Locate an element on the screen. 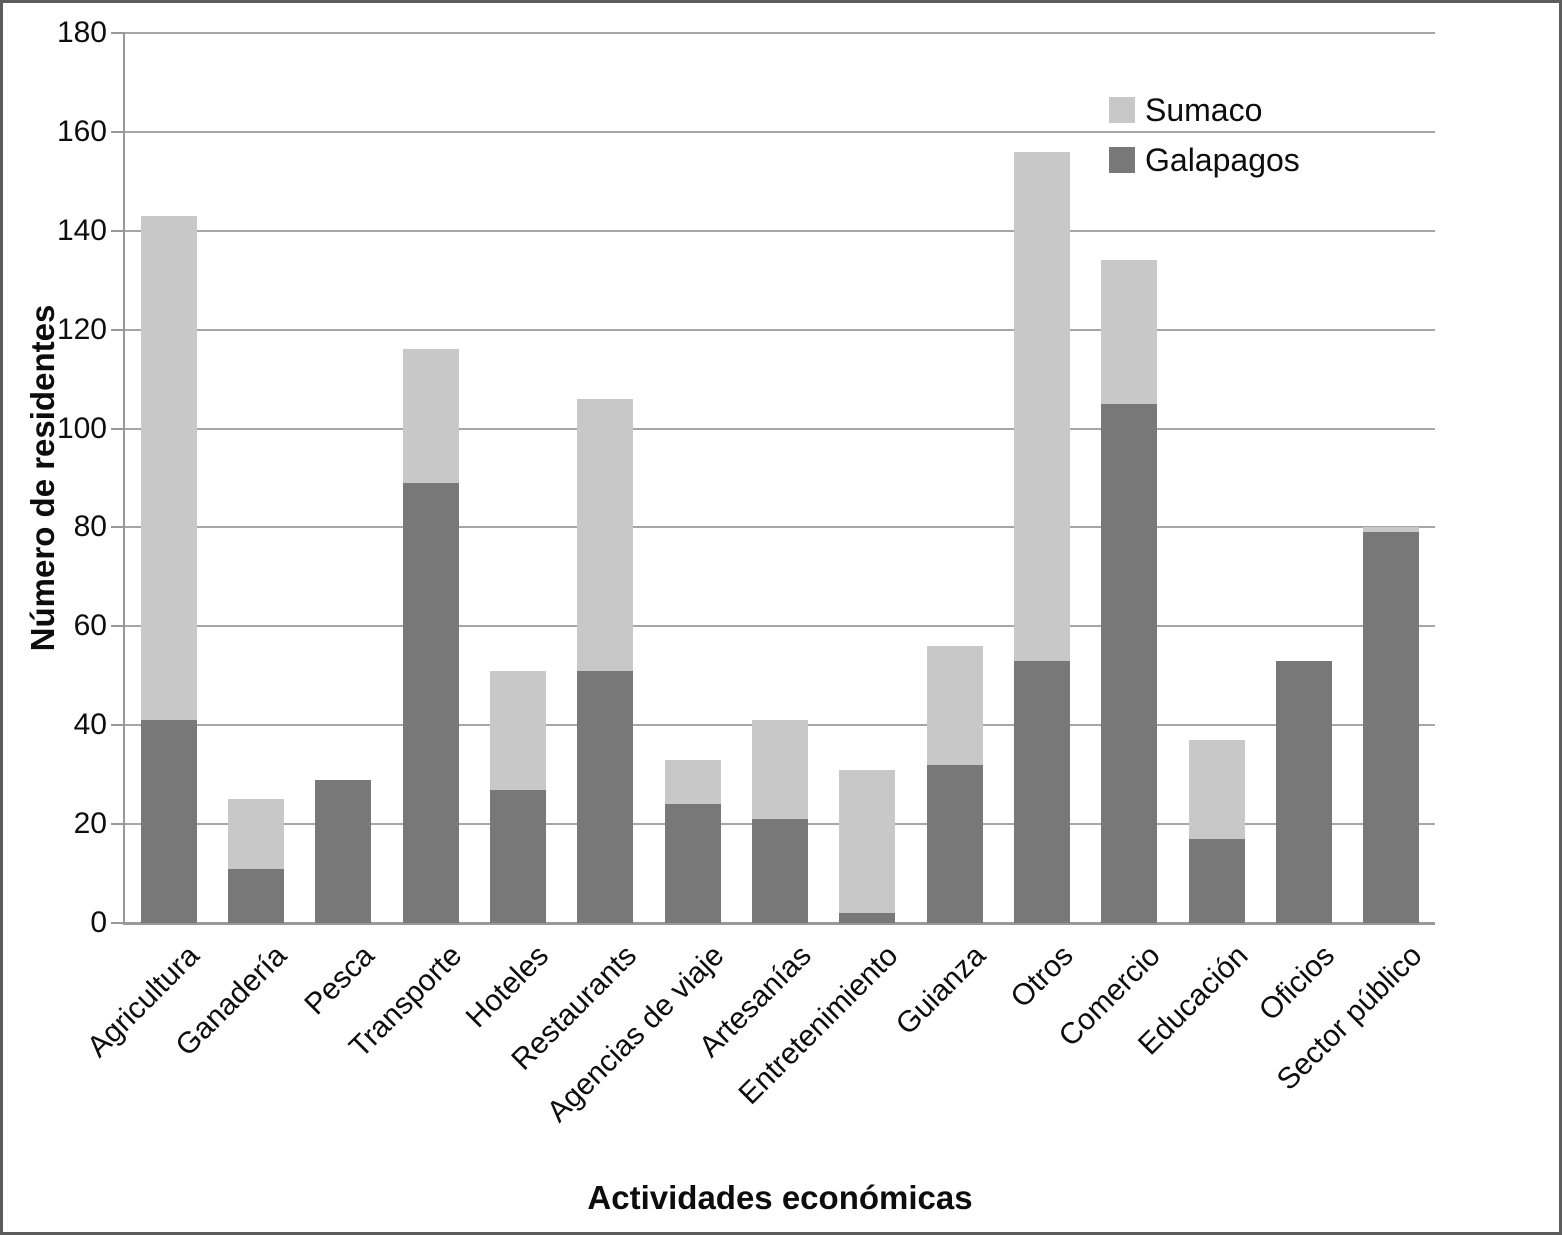 The image size is (1562, 1235). x-category-label-text: Entretenimiento is located at coordinates (818, 1025).